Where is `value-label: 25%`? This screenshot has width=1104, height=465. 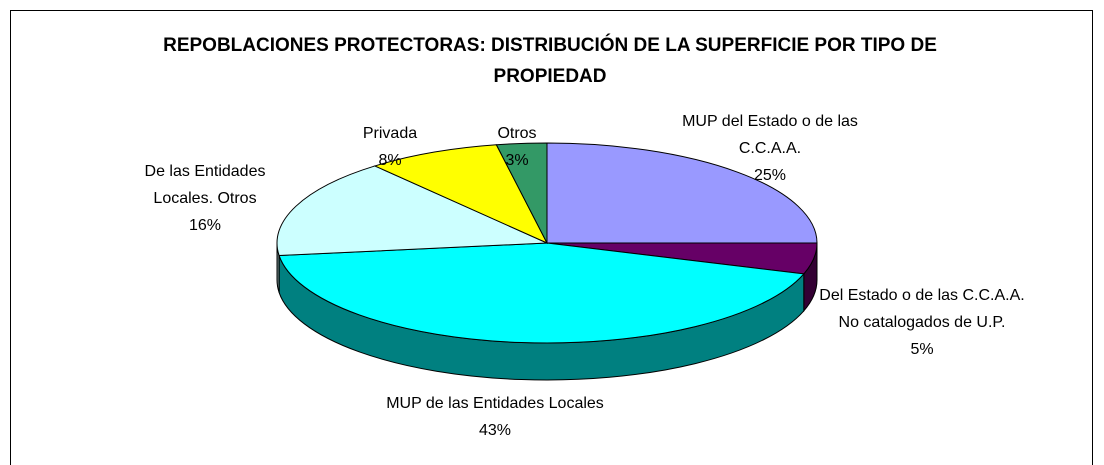 value-label: 25% is located at coordinates (770, 175).